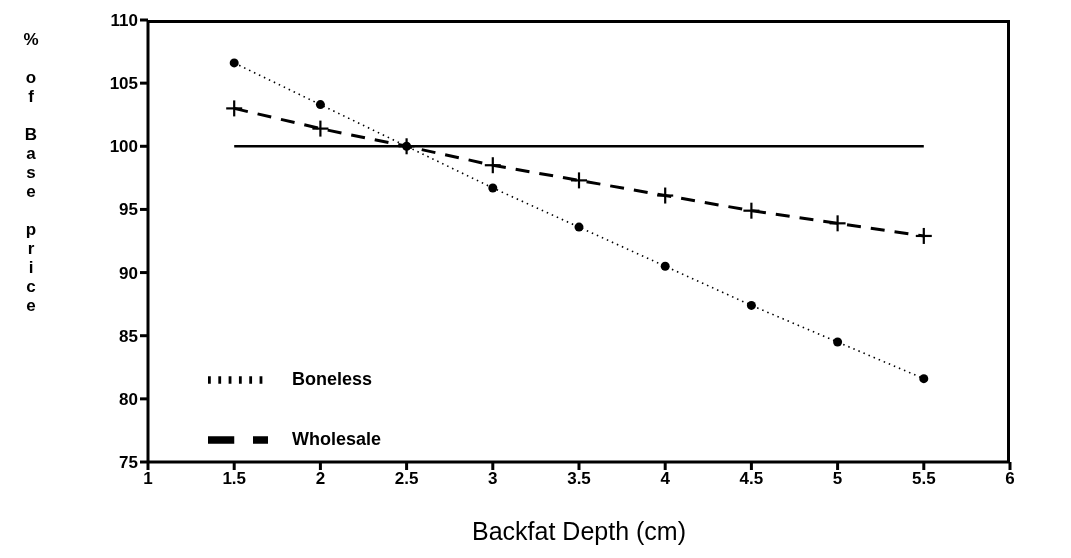  I want to click on legend-label: Boneless, so click(332, 378).